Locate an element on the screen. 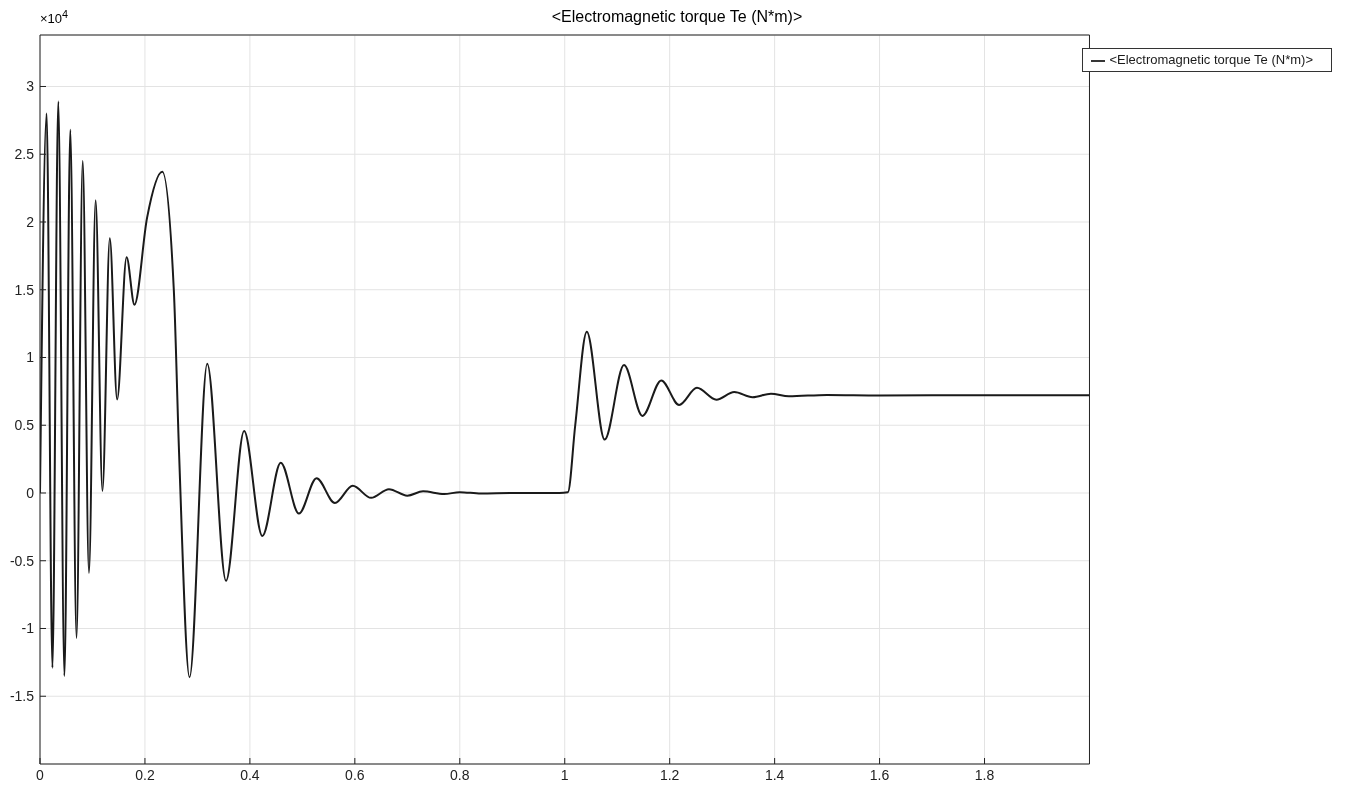 Image resolution: width=1354 pixels, height=802 pixels. x-tick-label: 1.4 is located at coordinates (774, 774).